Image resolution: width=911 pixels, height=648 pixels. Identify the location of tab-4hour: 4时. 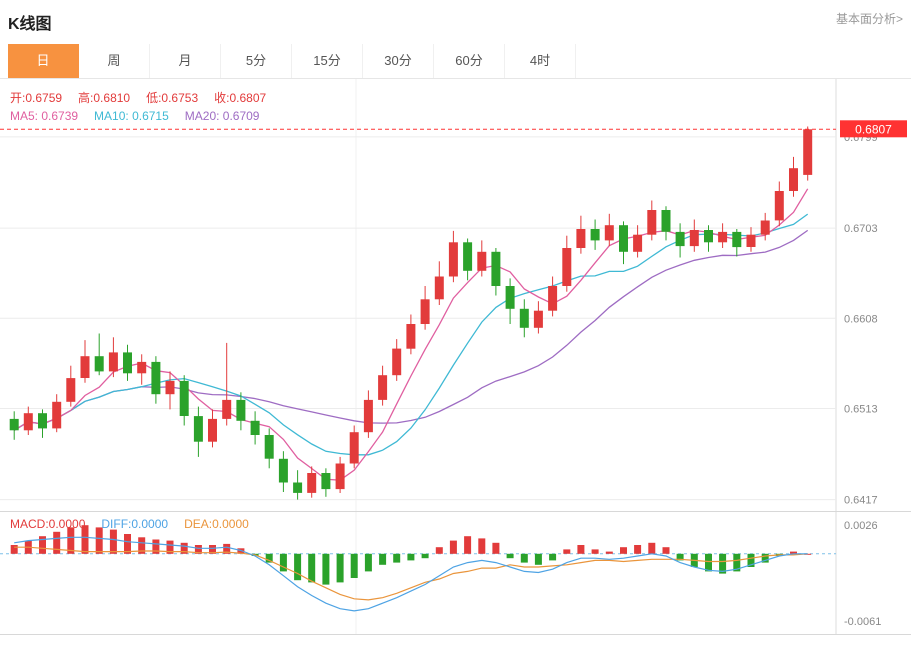
(540, 61).